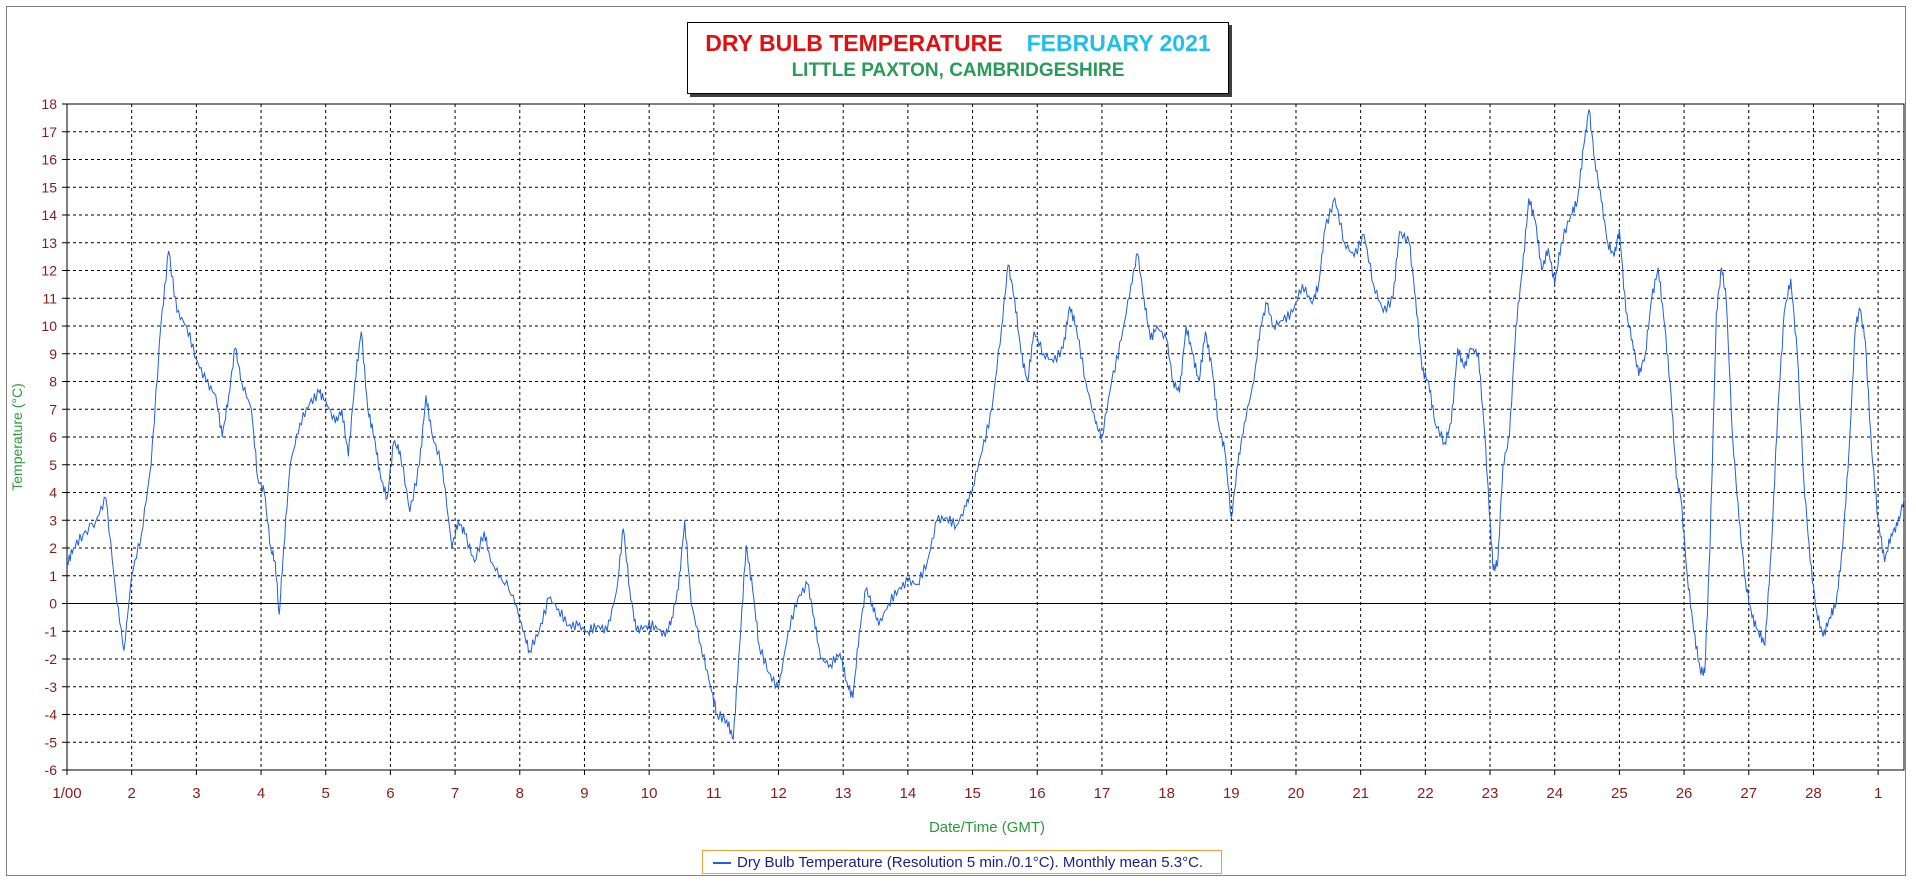  What do you see at coordinates (1102, 793) in the screenshot?
I see `x-tick-label: 17` at bounding box center [1102, 793].